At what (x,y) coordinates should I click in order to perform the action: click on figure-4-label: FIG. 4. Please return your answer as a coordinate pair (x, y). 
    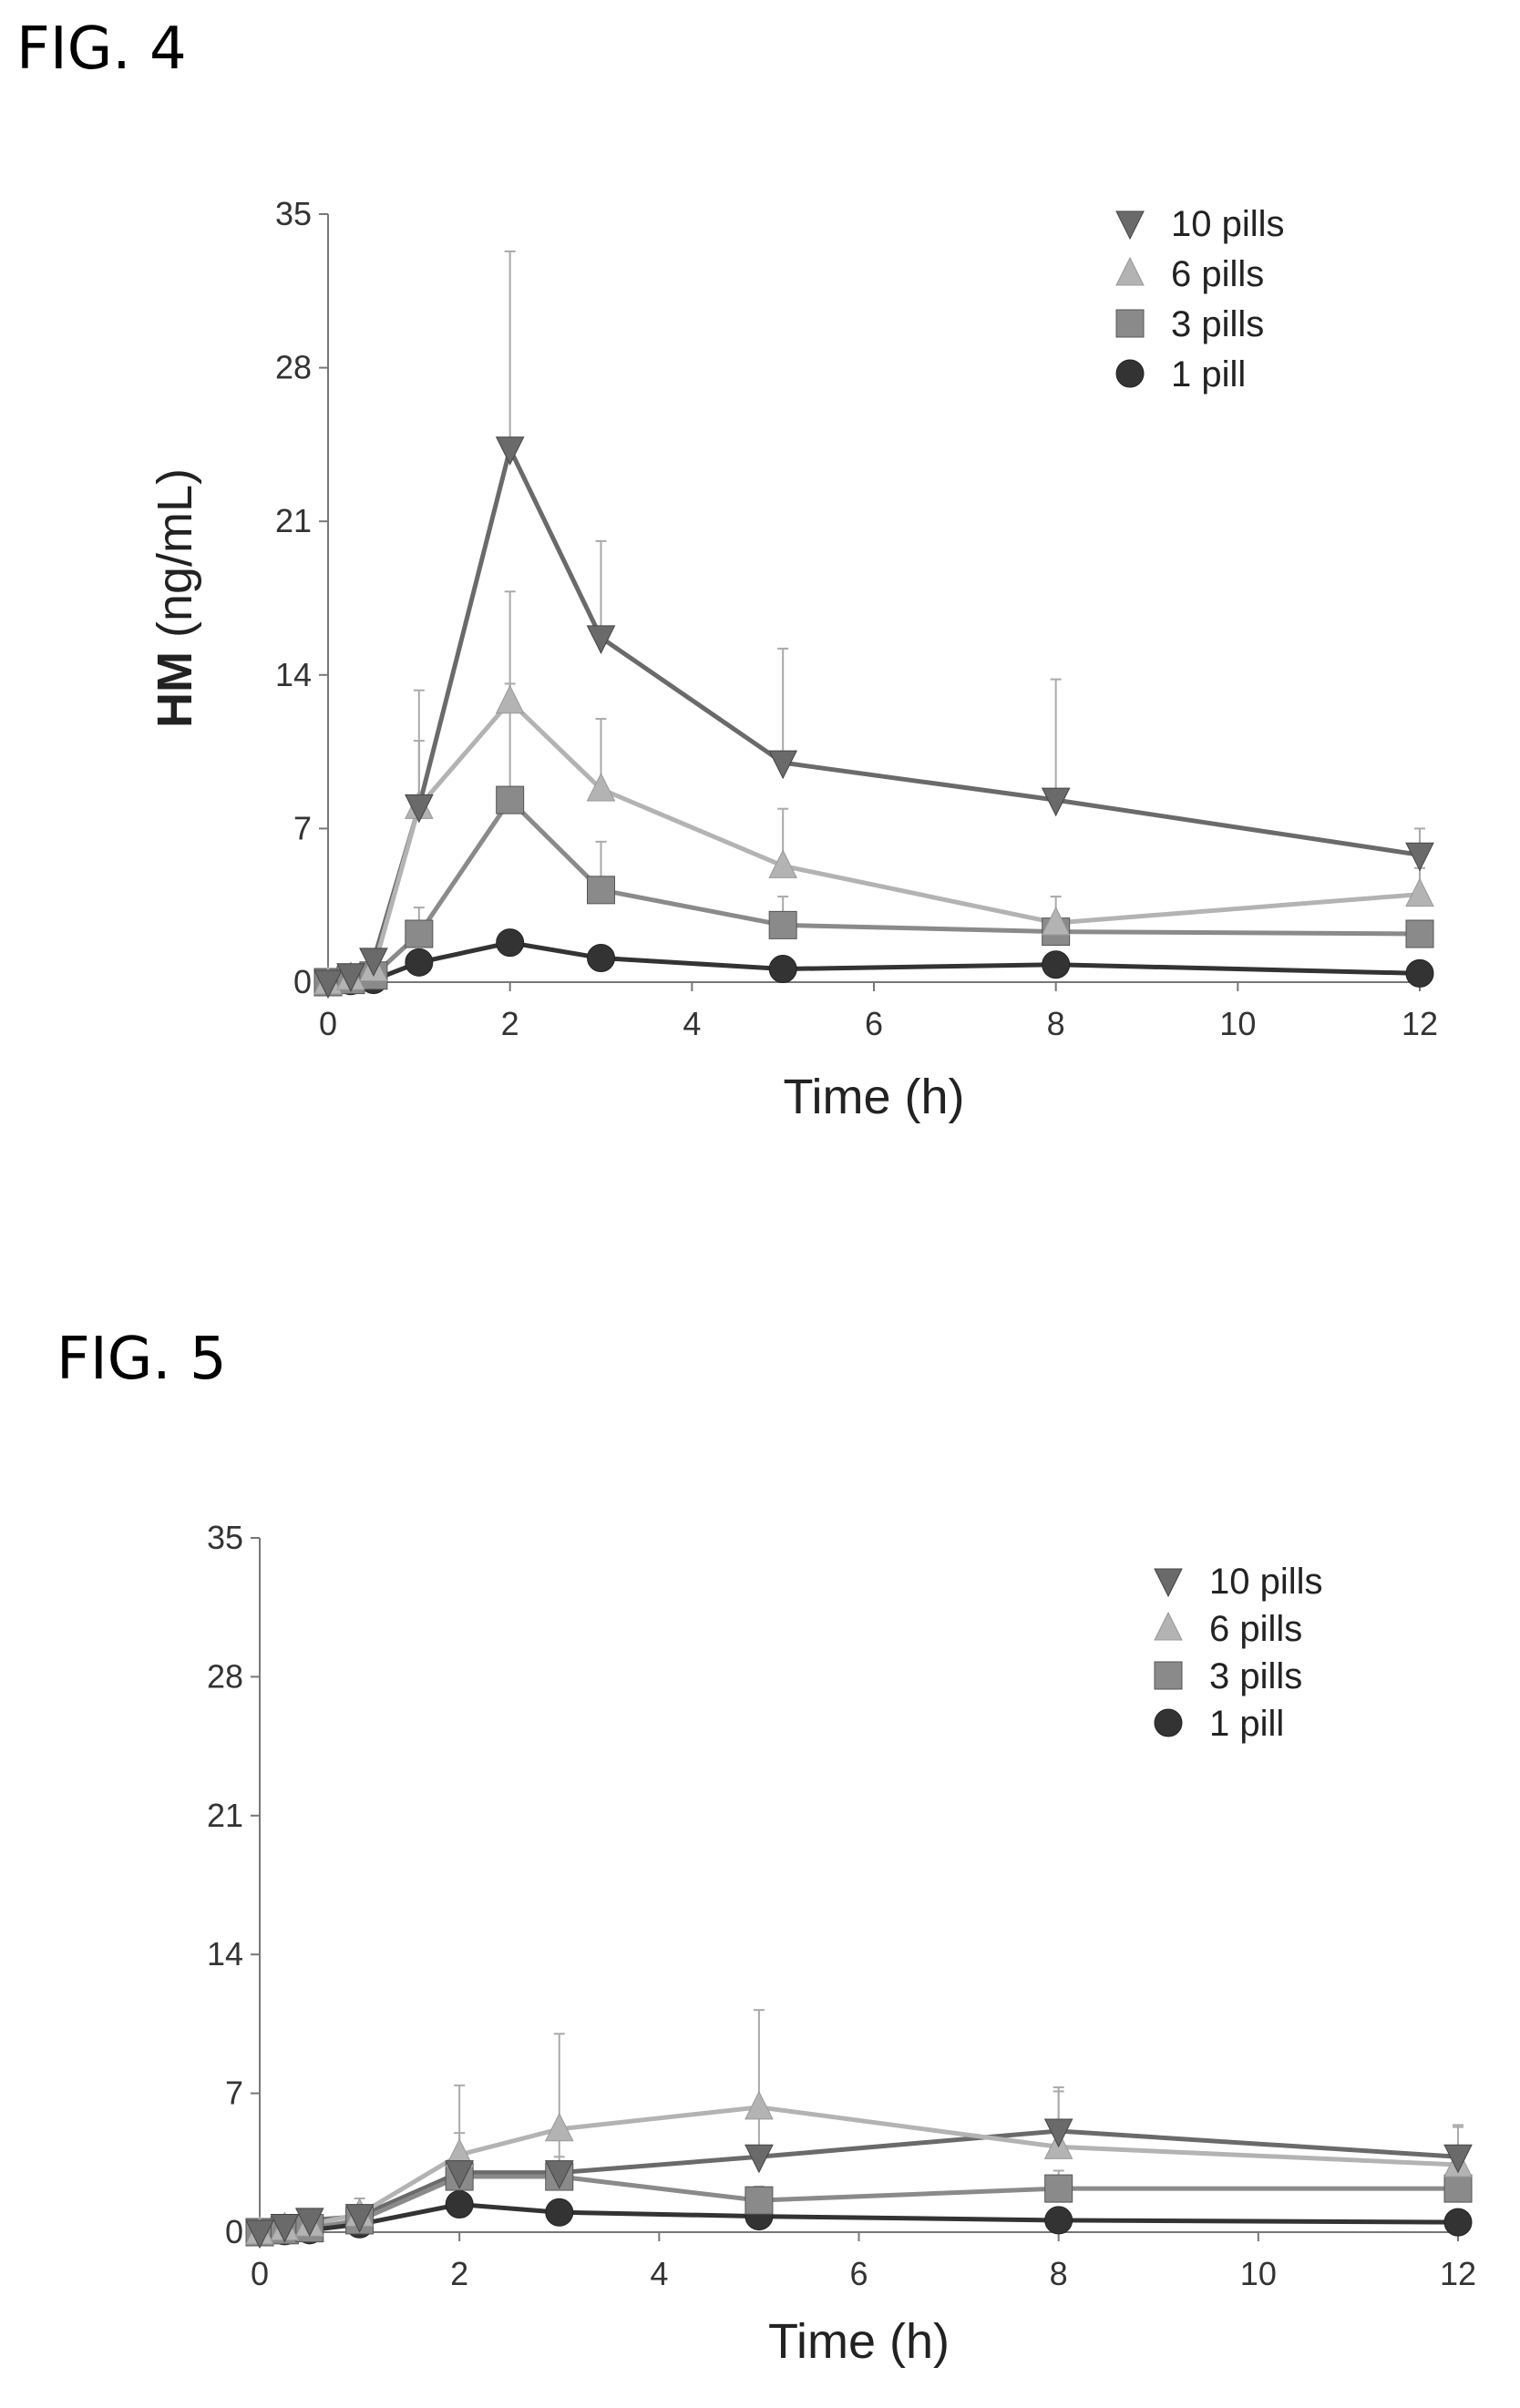
    Looking at the image, I should click on (101, 49).